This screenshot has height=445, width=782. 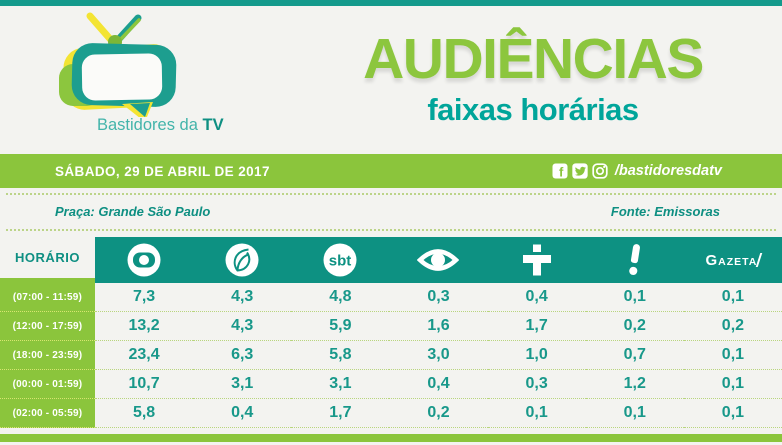 I want to click on social-links: f /bastidoresdatv, so click(x=637, y=171).